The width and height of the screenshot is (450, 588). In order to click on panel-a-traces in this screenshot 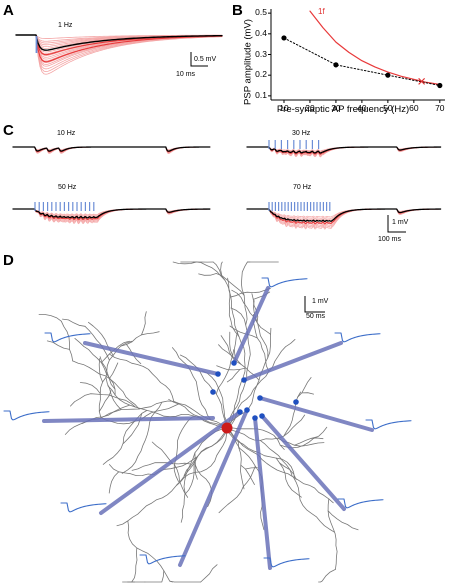, I will do `click(119, 54)`.